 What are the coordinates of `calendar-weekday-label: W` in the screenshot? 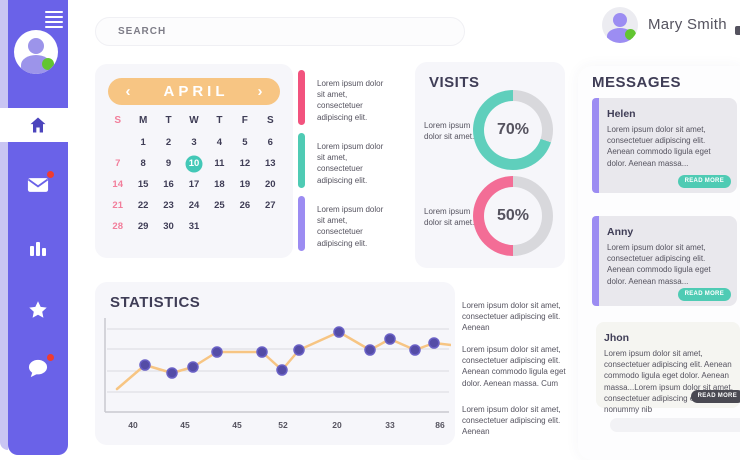 It's located at (194, 120).